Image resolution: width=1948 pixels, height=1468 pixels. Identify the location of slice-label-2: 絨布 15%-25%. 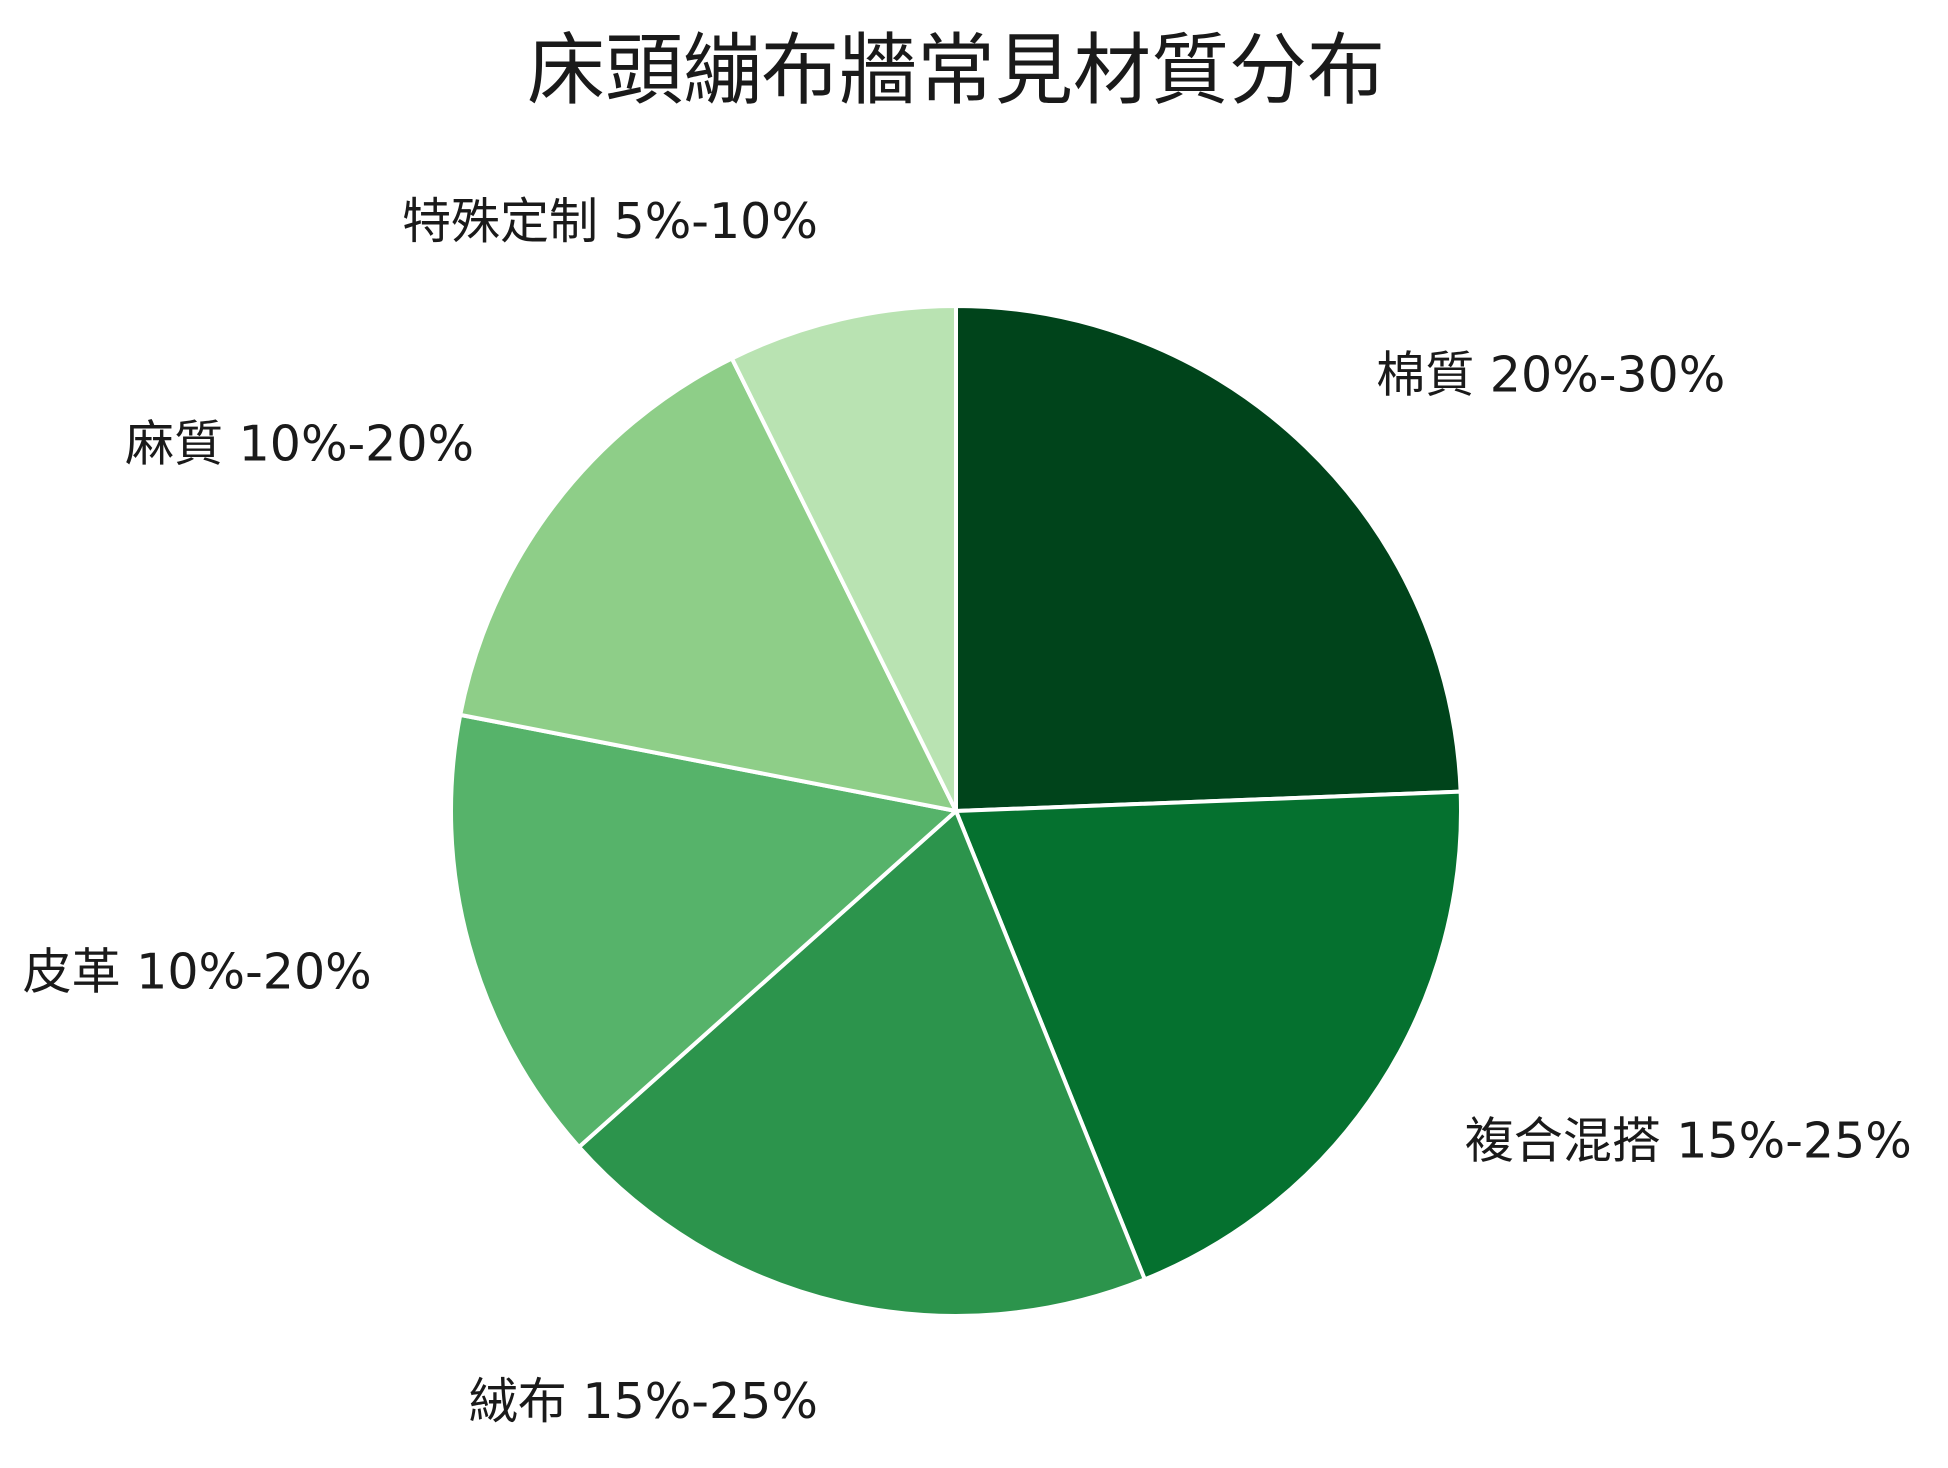
(643, 1401).